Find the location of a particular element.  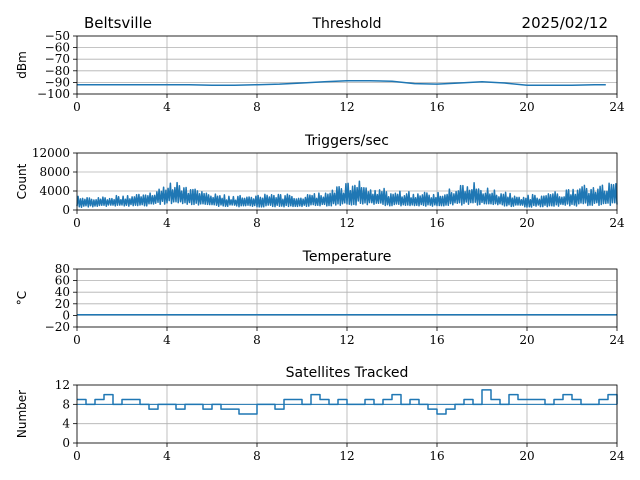

satellites-y-axis-label: Number is located at coordinates (22, 414).